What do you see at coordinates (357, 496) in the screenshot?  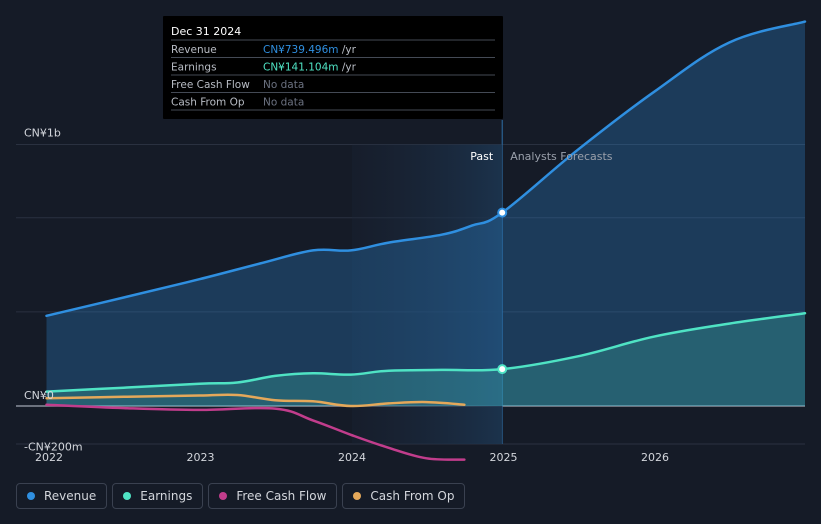 I see `cash-from-op-legend-dot` at bounding box center [357, 496].